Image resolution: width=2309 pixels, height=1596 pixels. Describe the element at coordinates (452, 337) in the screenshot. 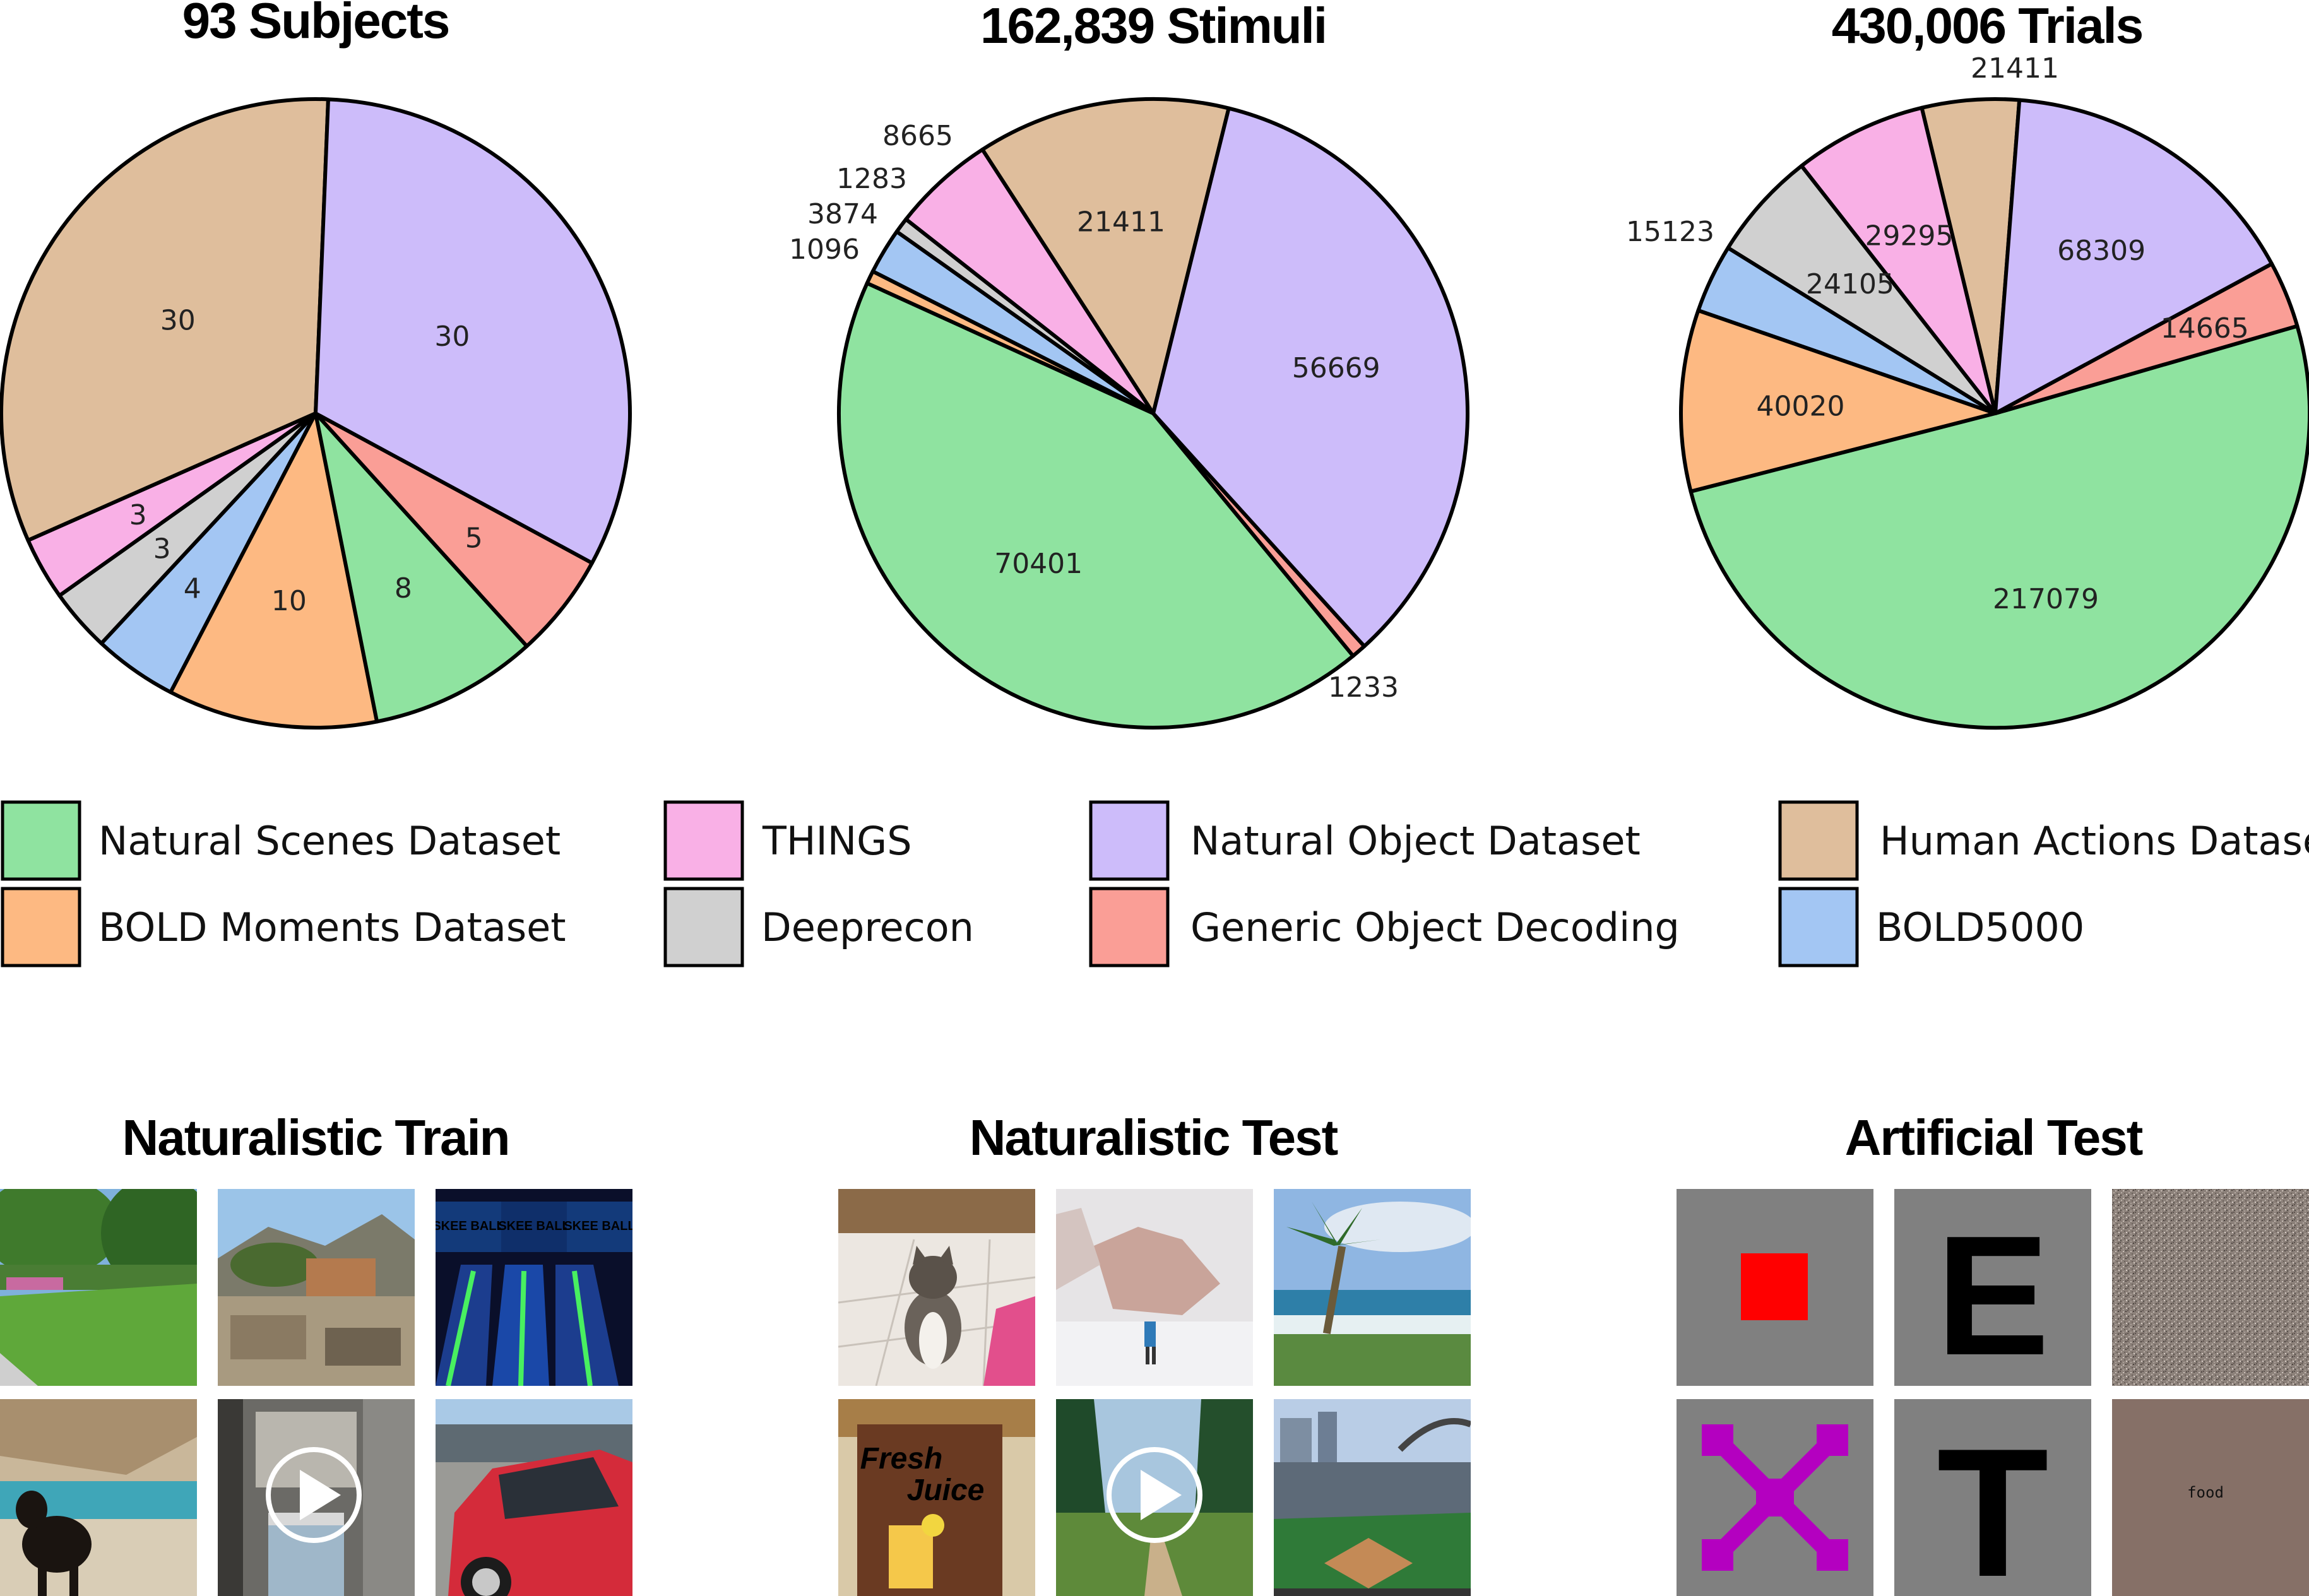

I see `pie-label-nod: 30` at that location.